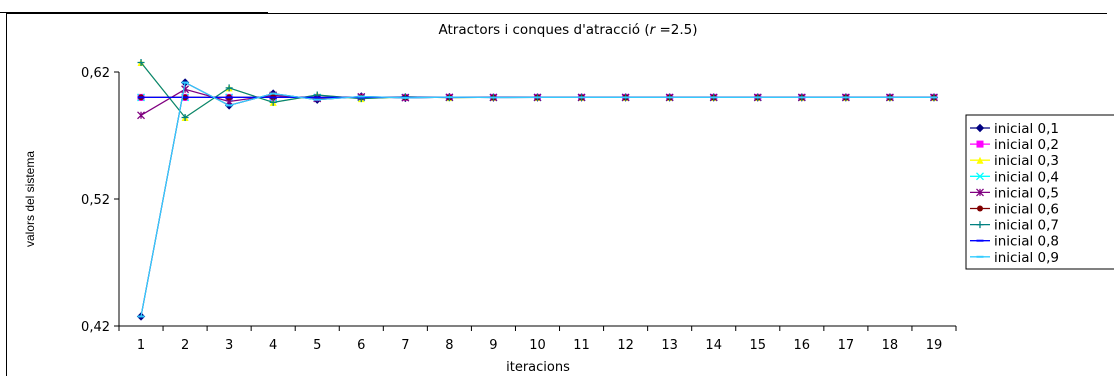 The width and height of the screenshot is (1114, 376). I want to click on legend-entry: inicial 0,1, so click(1014, 129).